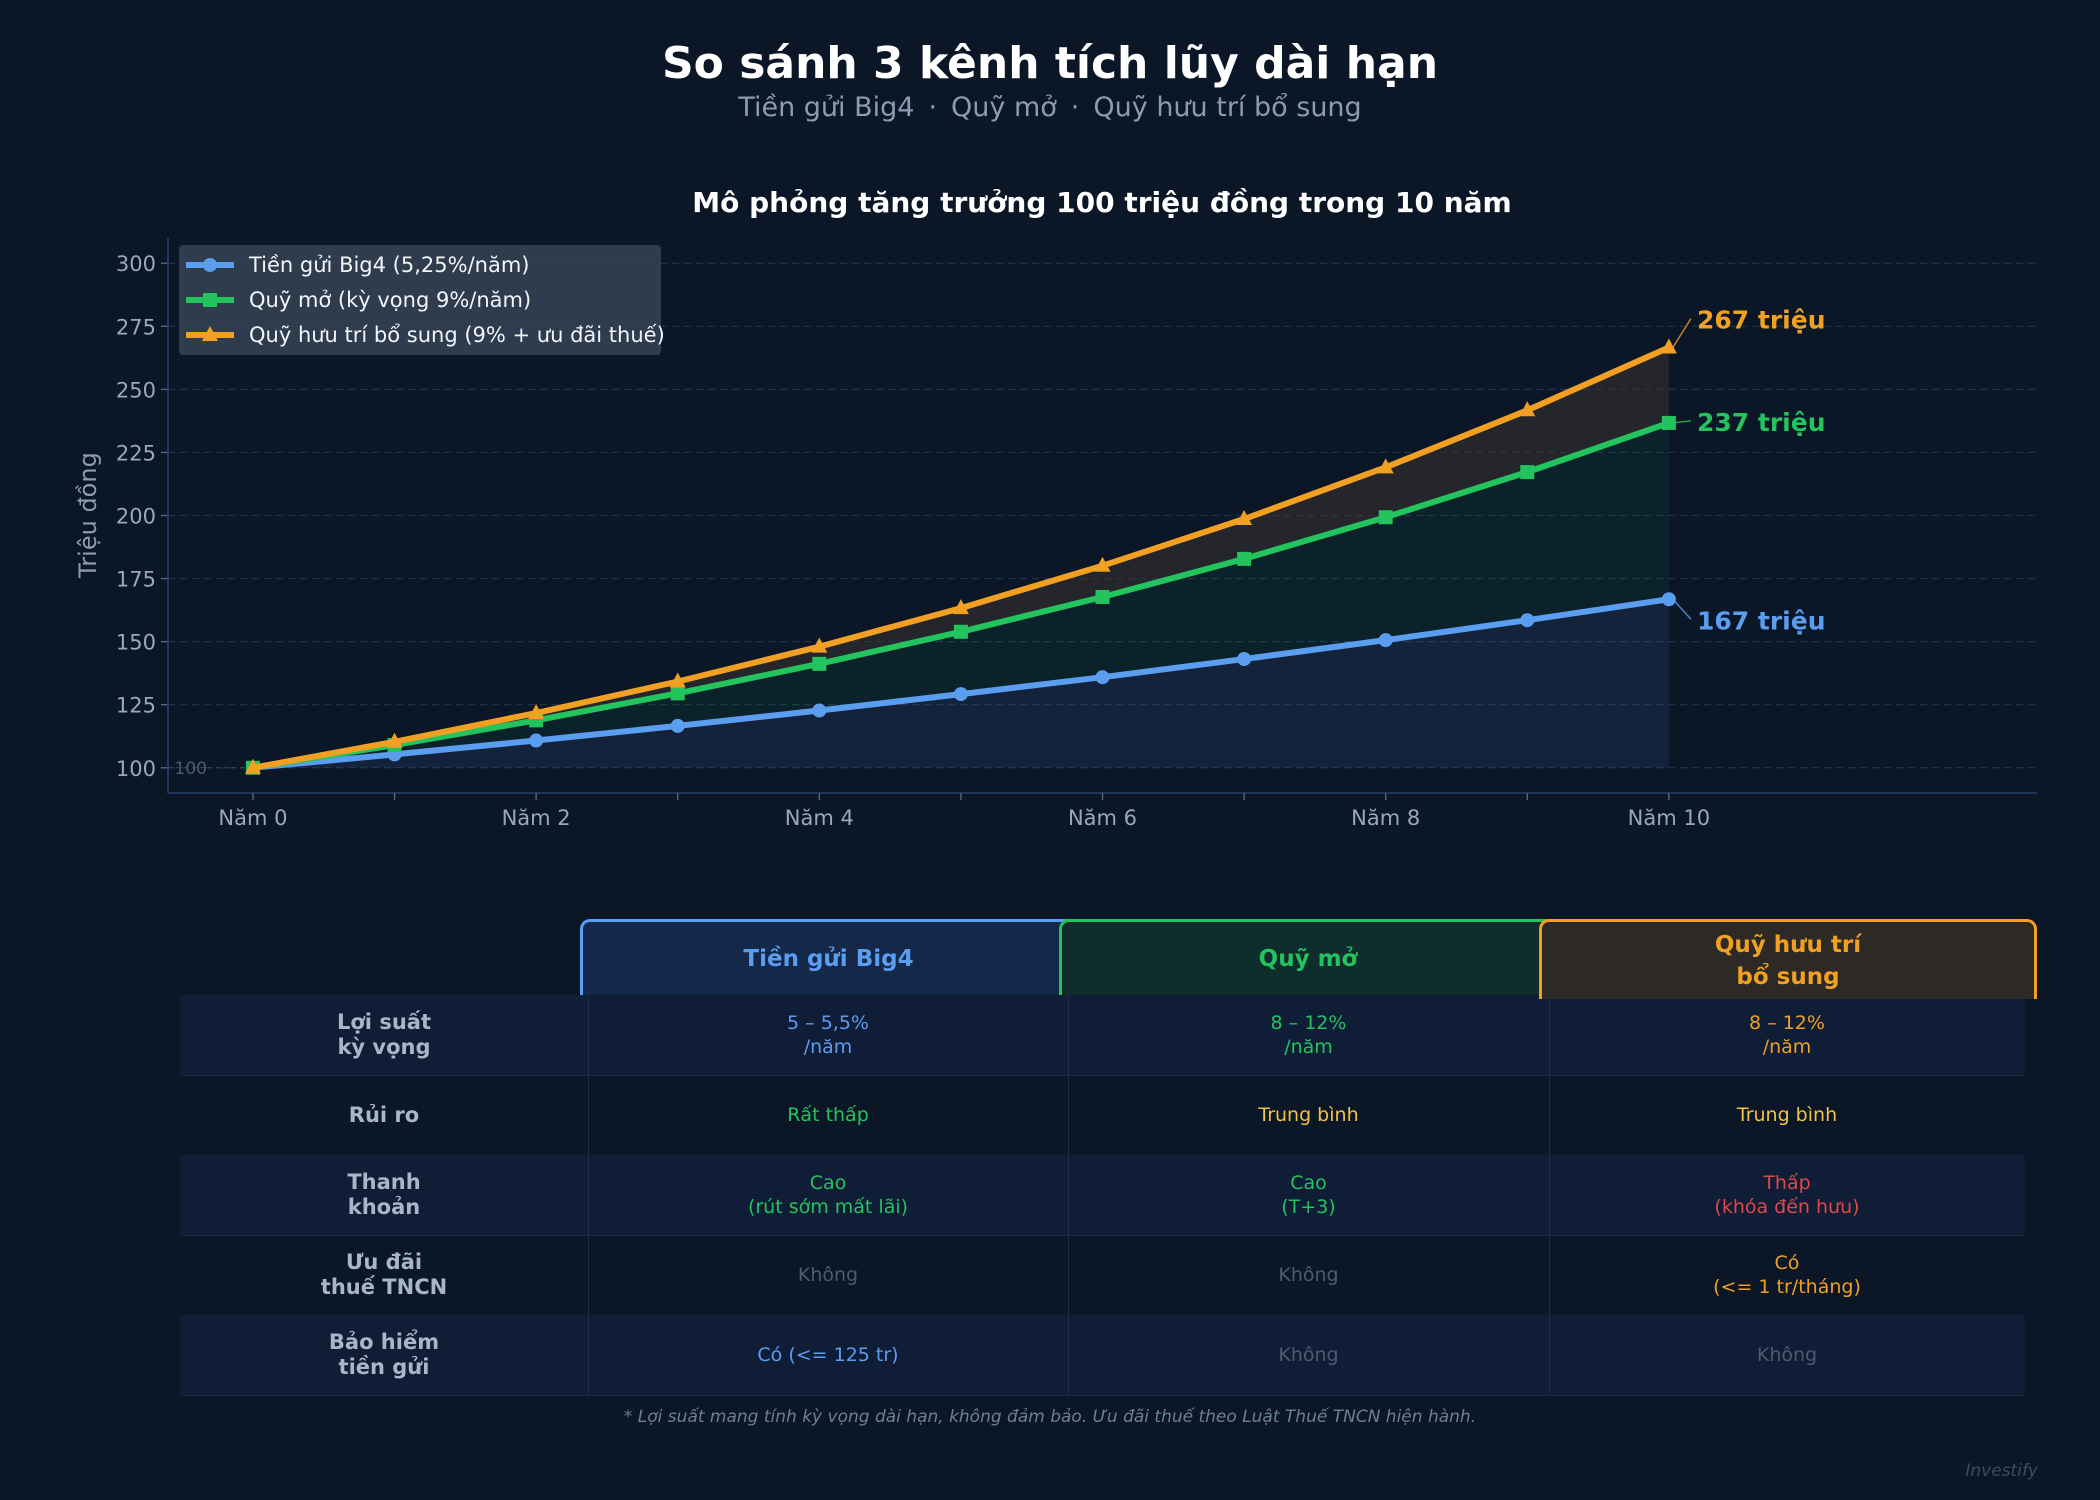 This screenshot has height=1500, width=2100. I want to click on y-tick-label: 150, so click(136, 643).